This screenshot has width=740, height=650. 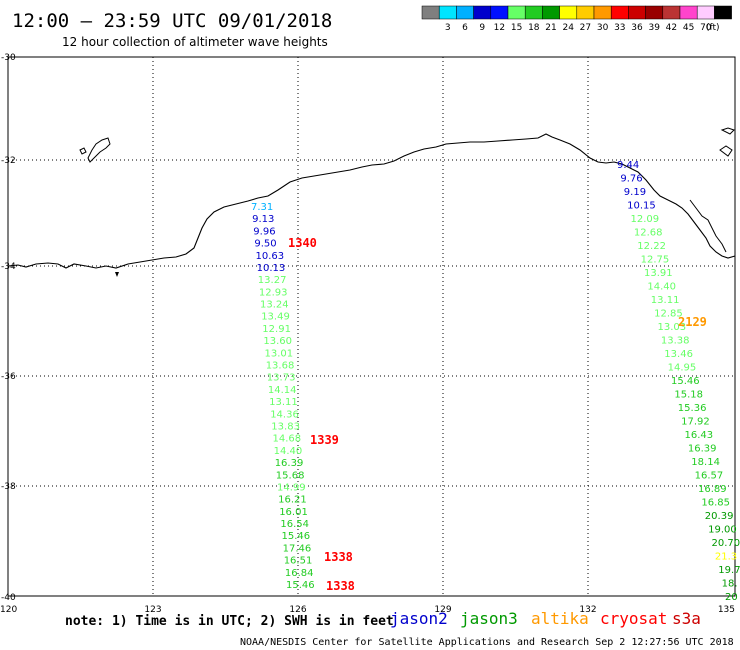 I want to click on legend-tick-label: 45, so click(x=688, y=28).